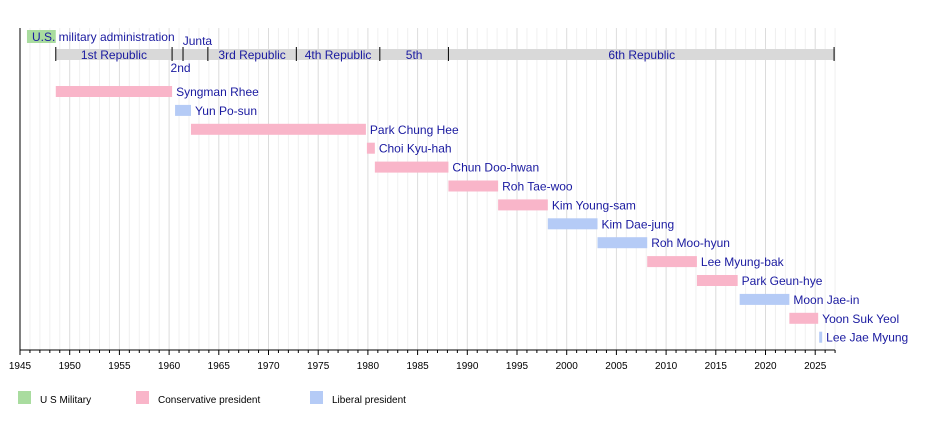  I want to click on legend-label: U S Military, so click(65, 400).